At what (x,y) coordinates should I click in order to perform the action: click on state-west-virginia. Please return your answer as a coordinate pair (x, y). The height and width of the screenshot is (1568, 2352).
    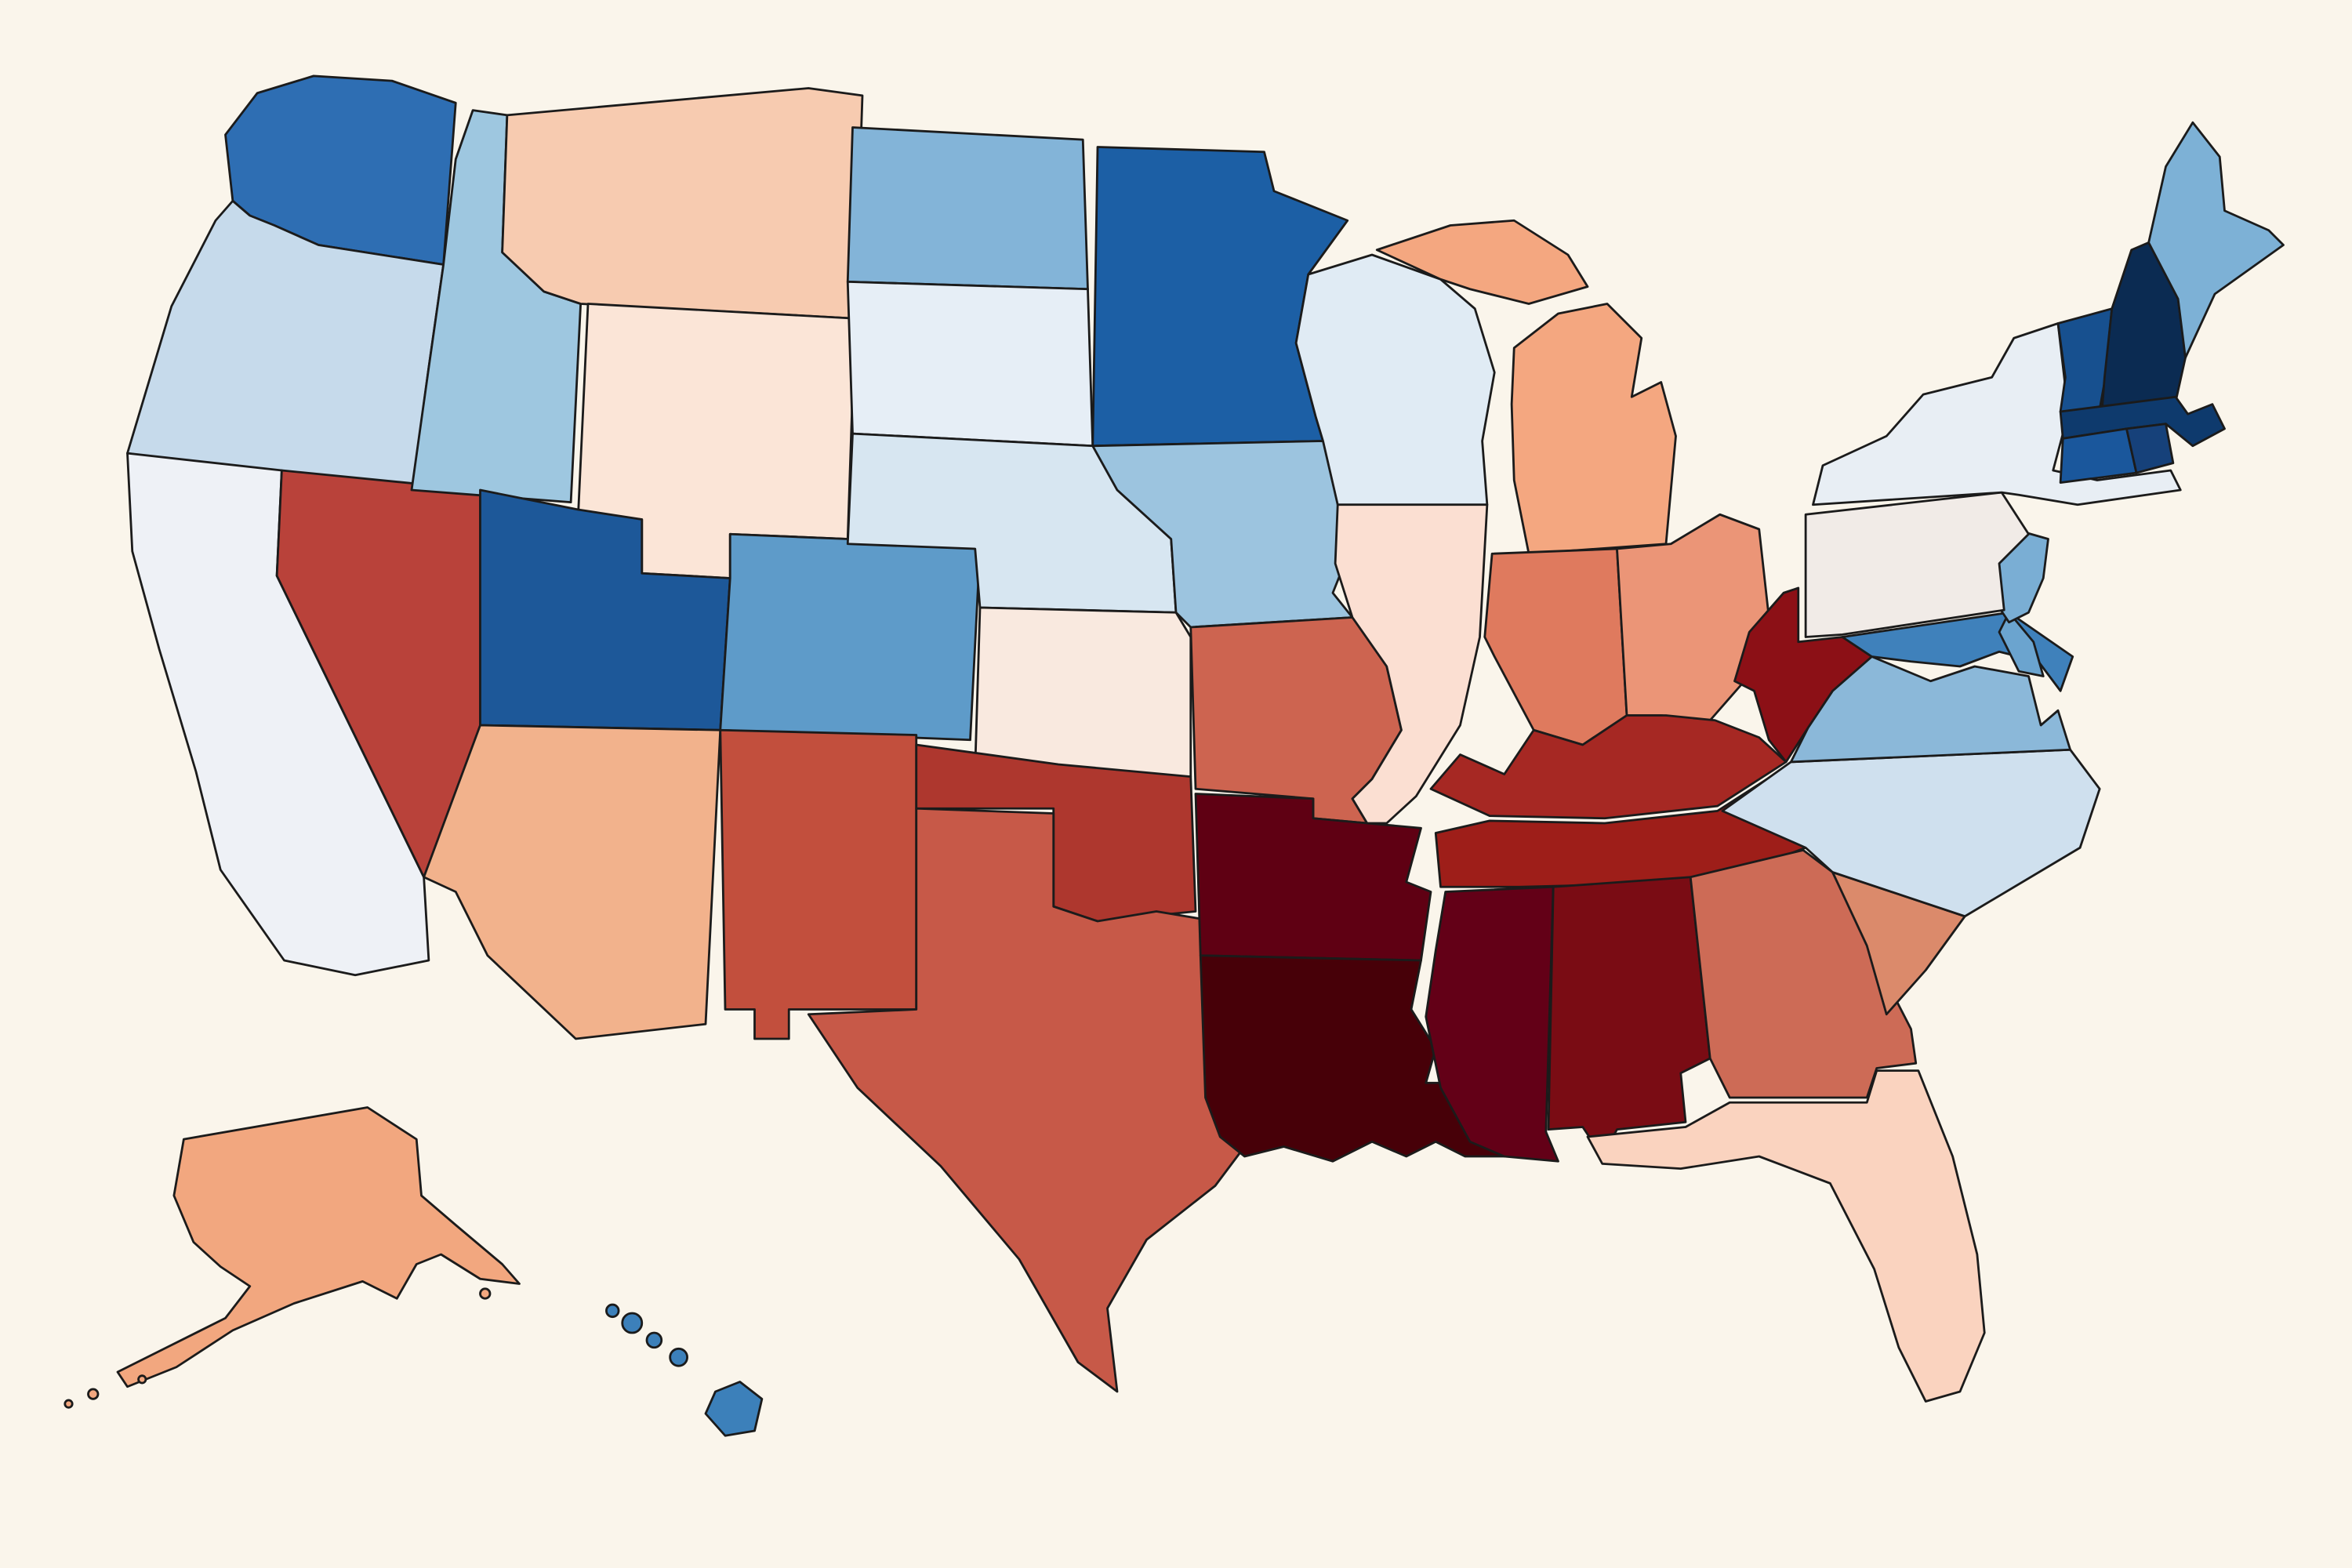
    Looking at the image, I should click on (1803, 675).